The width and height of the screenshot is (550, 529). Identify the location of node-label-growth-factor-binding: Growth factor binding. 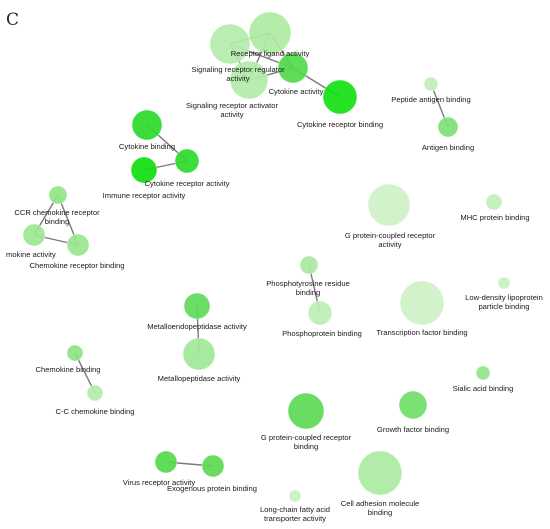
(413, 429).